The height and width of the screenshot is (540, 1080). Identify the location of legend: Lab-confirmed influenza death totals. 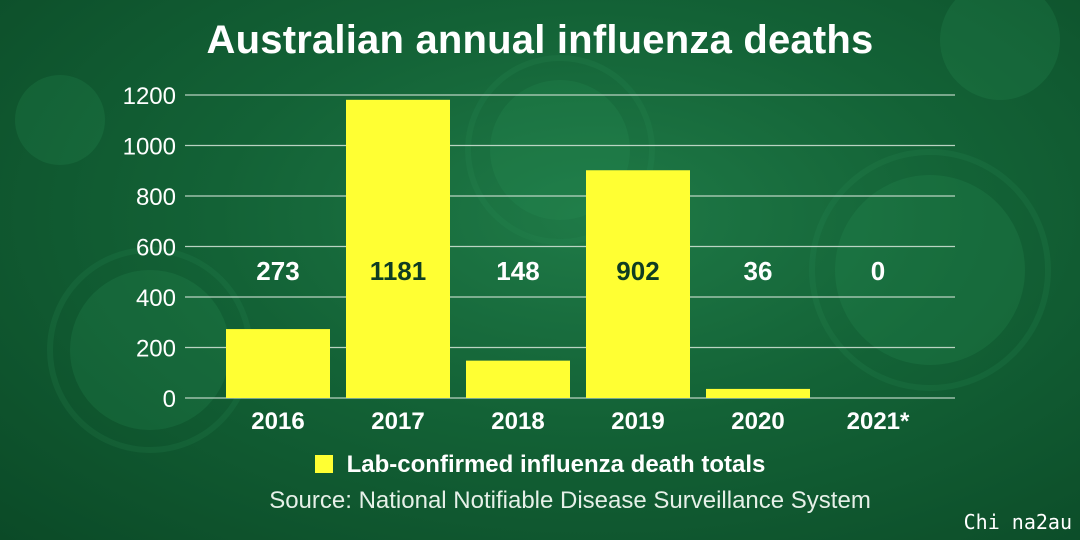
(540, 465).